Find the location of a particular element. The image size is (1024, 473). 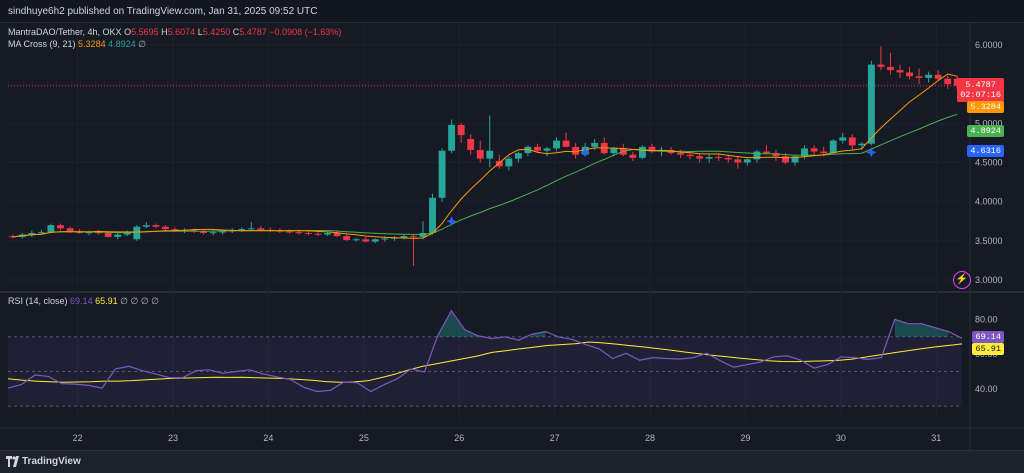

open-label: O is located at coordinates (128, 32).